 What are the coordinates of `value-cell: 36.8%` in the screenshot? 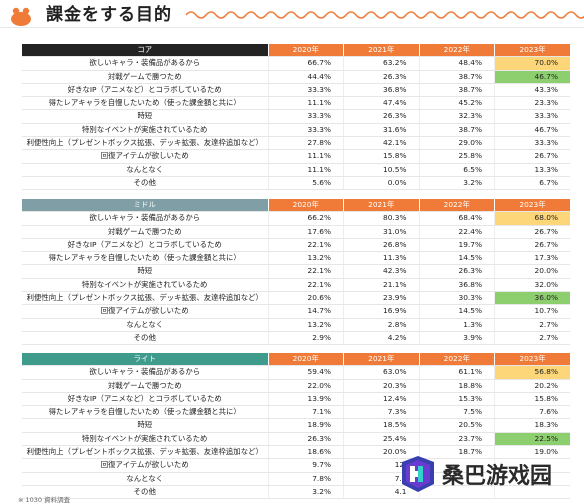 It's located at (456, 285).